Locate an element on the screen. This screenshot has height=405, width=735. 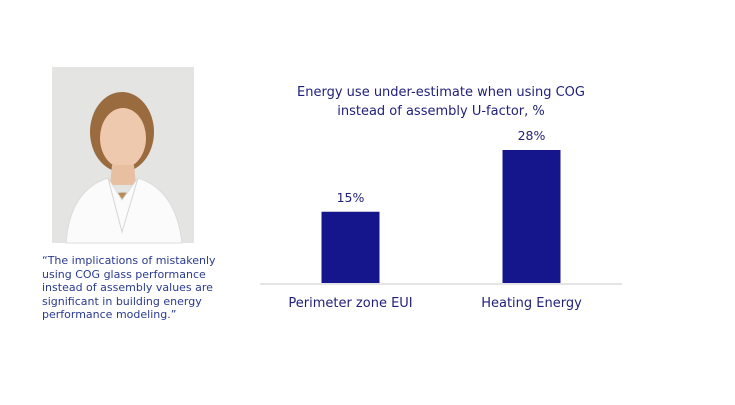
x-tick-label: Heating Energy is located at coordinates (531, 303).